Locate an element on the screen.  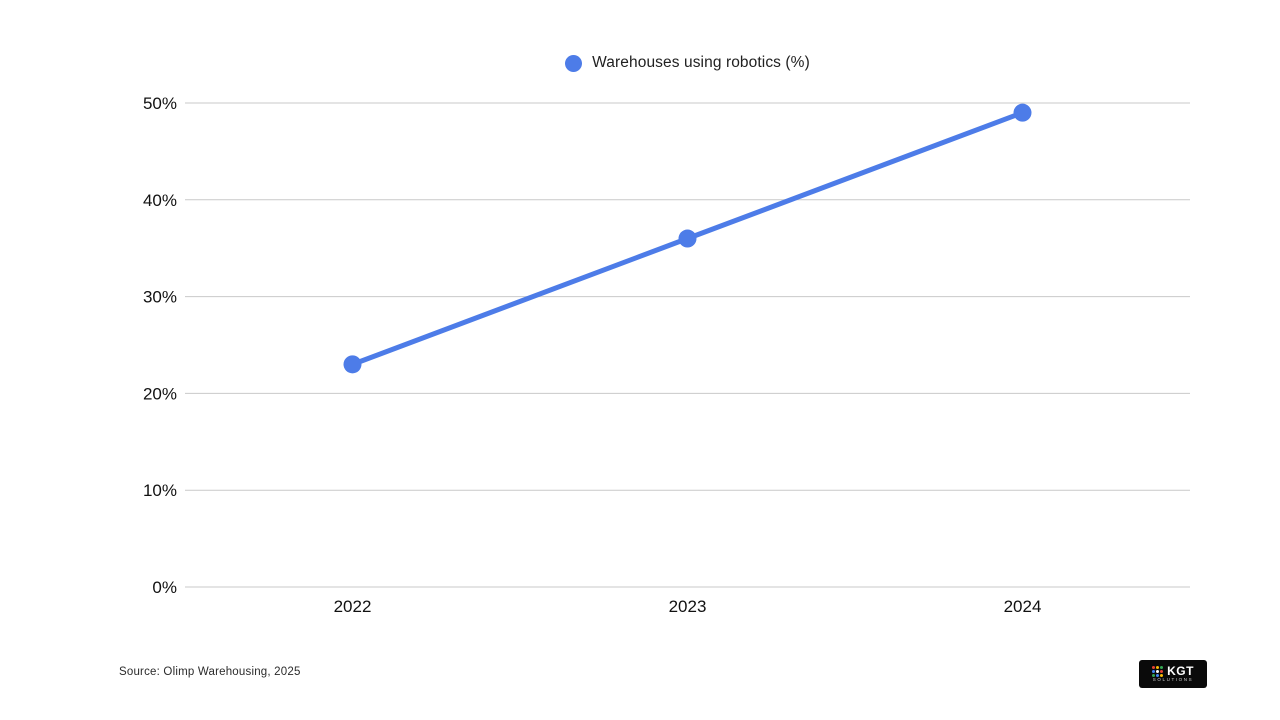
x-tick-label: 2023 is located at coordinates (688, 606).